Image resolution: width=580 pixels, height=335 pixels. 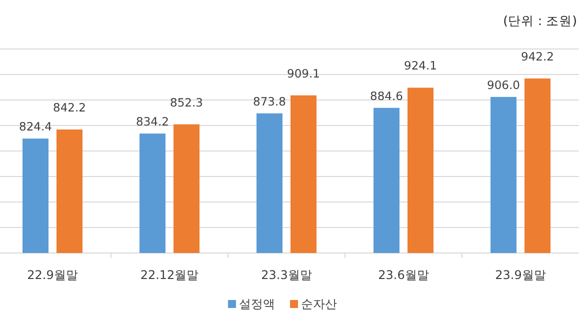 What do you see at coordinates (420, 65) in the screenshot?
I see `data-label: 924.1` at bounding box center [420, 65].